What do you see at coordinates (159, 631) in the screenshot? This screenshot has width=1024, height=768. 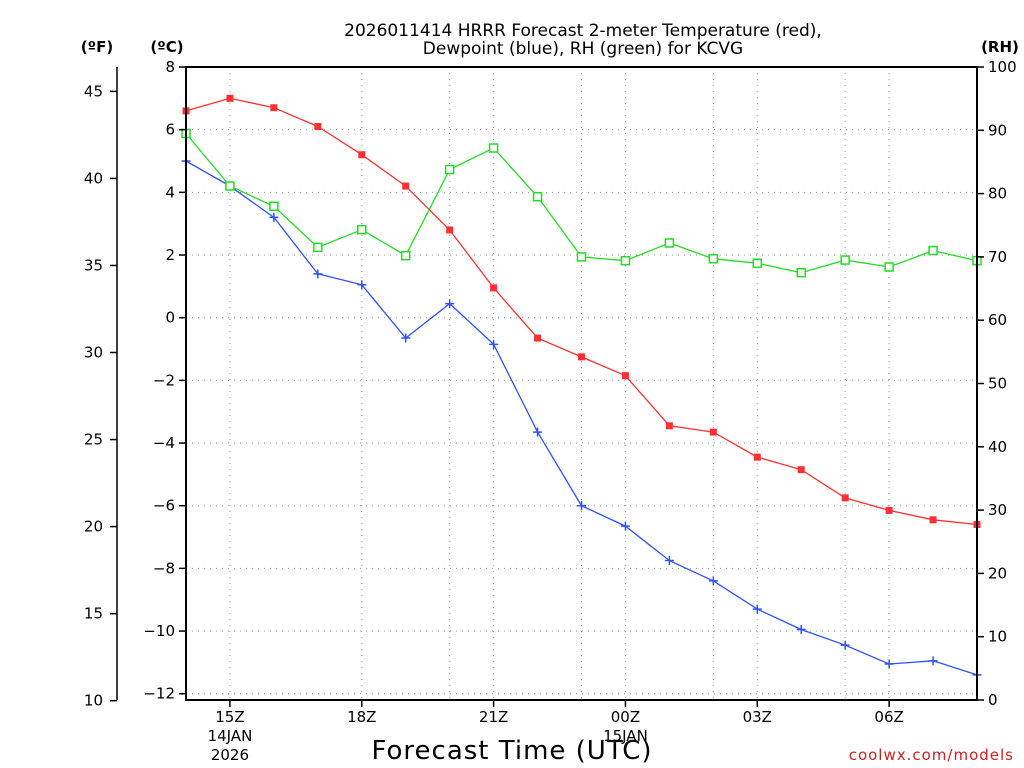 I see `celsius-tick-label: −10` at bounding box center [159, 631].